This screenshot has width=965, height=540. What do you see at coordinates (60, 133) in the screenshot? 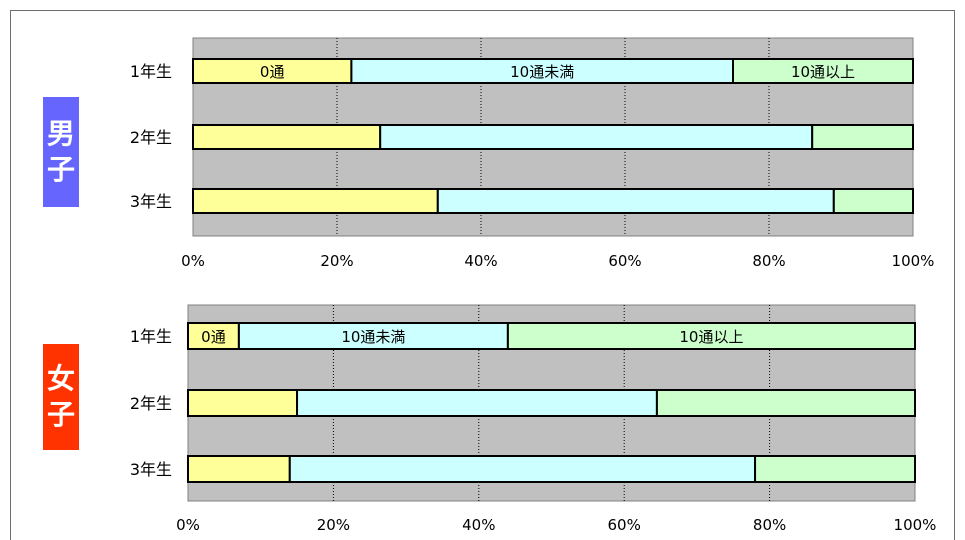
I see `boys-badge-char-1: 男` at bounding box center [60, 133].